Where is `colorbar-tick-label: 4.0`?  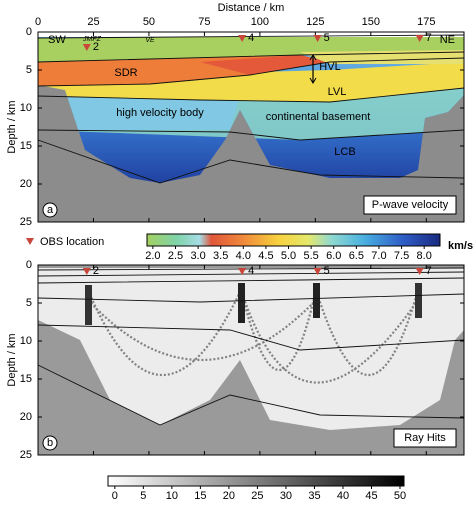 colorbar-tick-label: 4.0 is located at coordinates (243, 256).